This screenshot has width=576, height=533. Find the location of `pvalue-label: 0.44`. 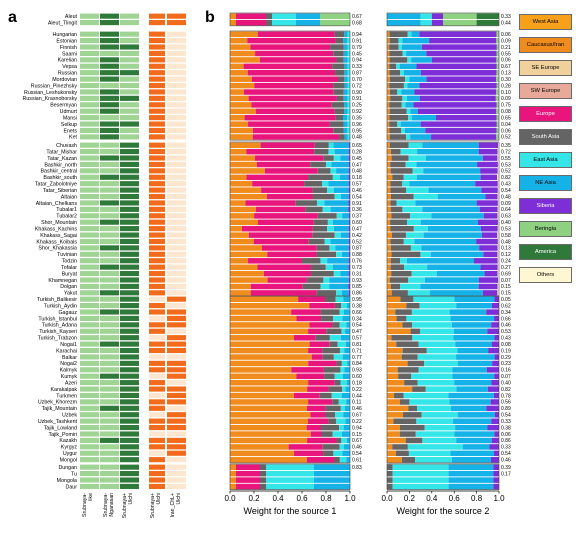

pvalue-label: 0.44 is located at coordinates (357, 396).